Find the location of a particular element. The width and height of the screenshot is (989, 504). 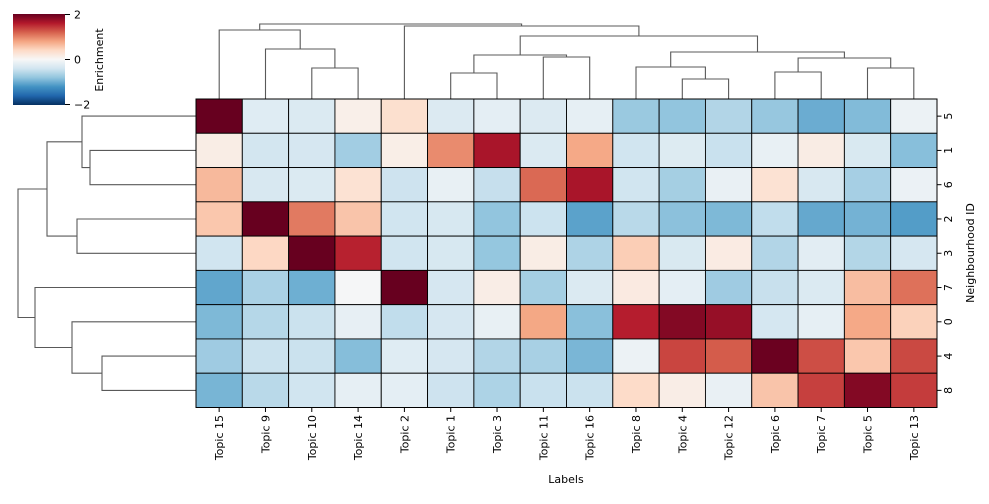

x-tick-label: Topic 12 is located at coordinates (729, 438).